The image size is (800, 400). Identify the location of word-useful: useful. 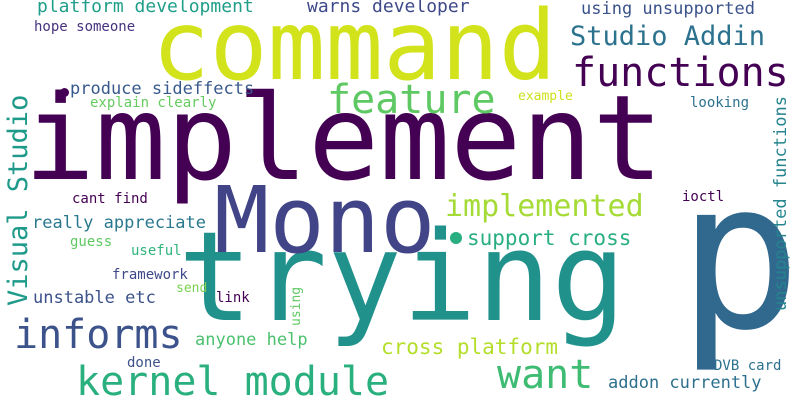
(156, 251).